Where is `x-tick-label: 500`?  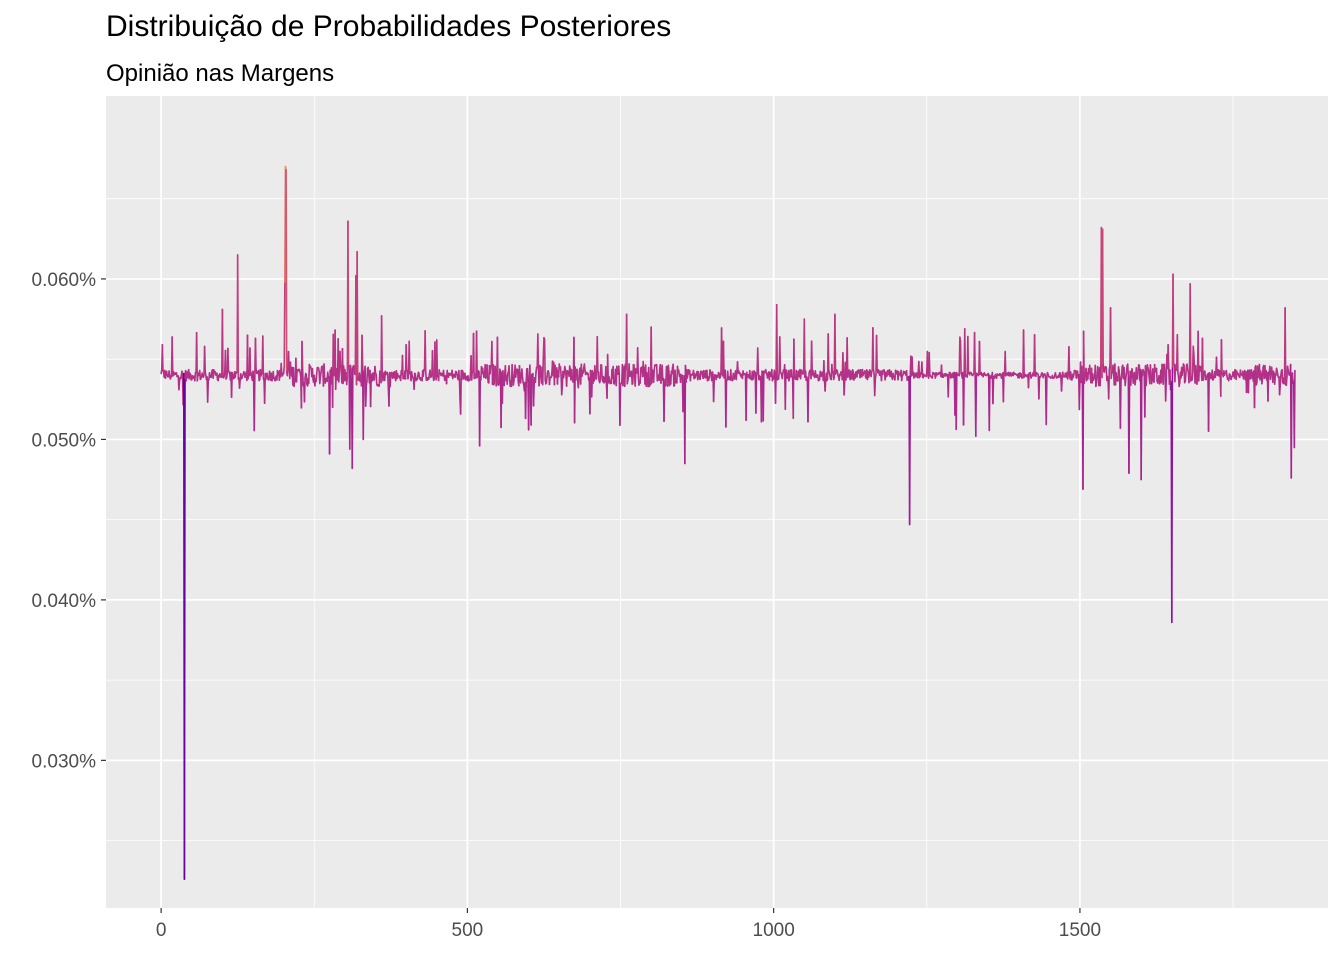 x-tick-label: 500 is located at coordinates (468, 930).